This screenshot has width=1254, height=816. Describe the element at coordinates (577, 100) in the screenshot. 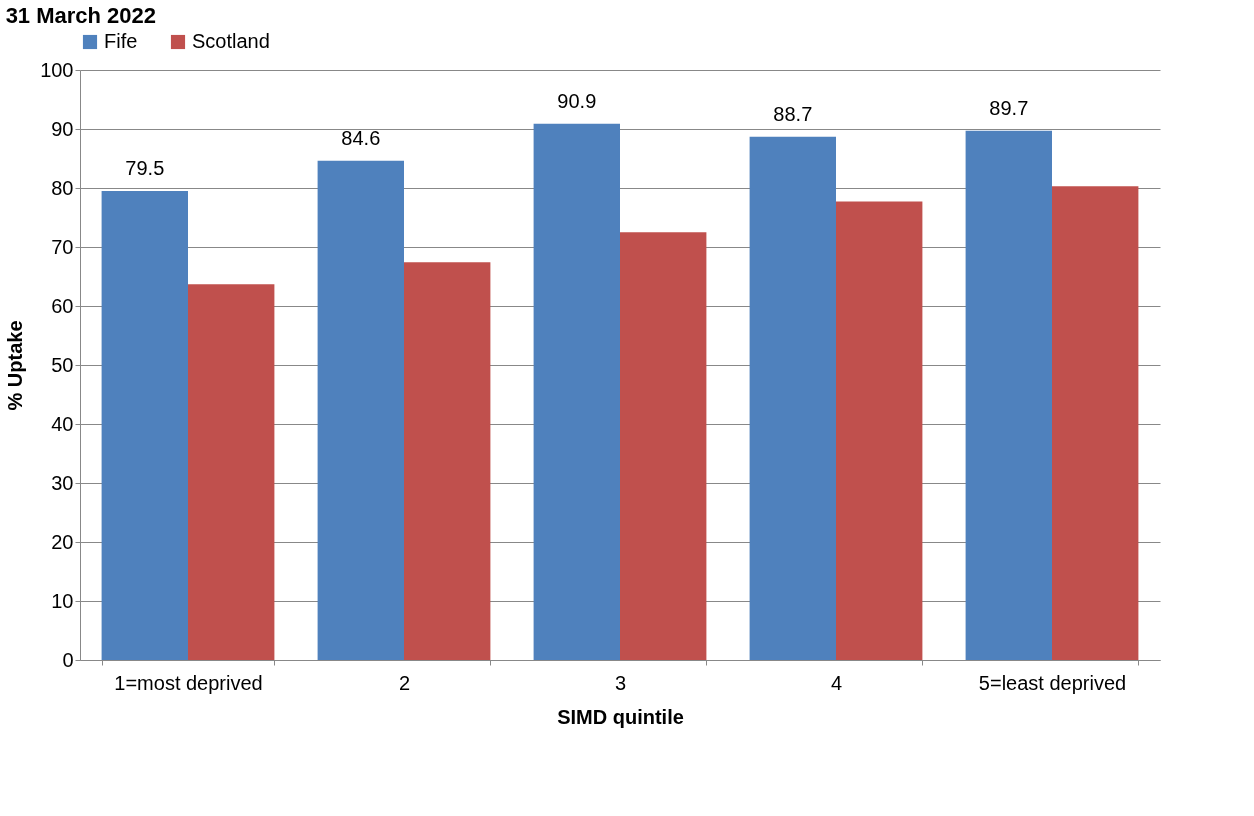

I see `data-label: 90.9` at that location.